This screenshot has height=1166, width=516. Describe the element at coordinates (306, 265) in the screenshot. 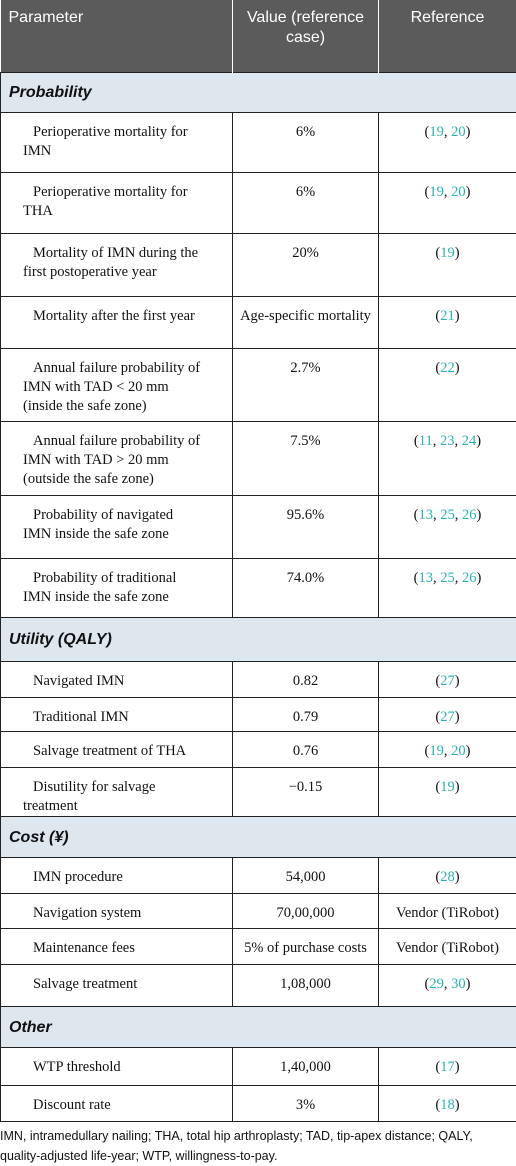

I see `value-cell: 20%` at that location.